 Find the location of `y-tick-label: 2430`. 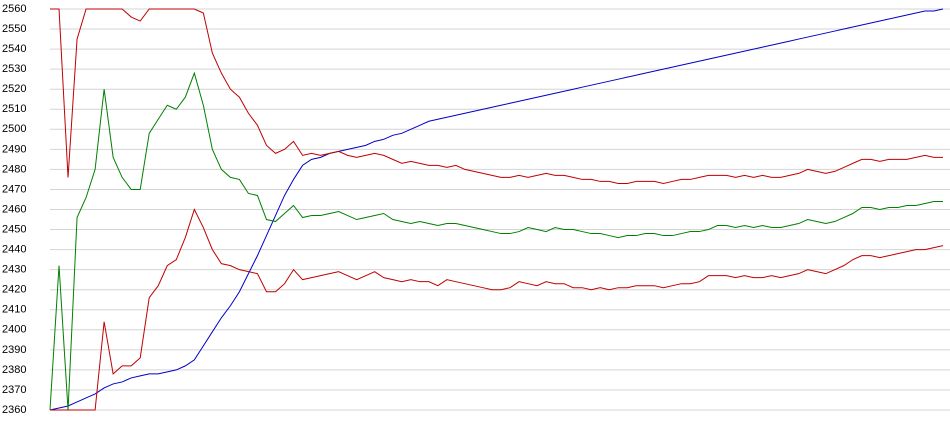

y-tick-label: 2430 is located at coordinates (14, 270).